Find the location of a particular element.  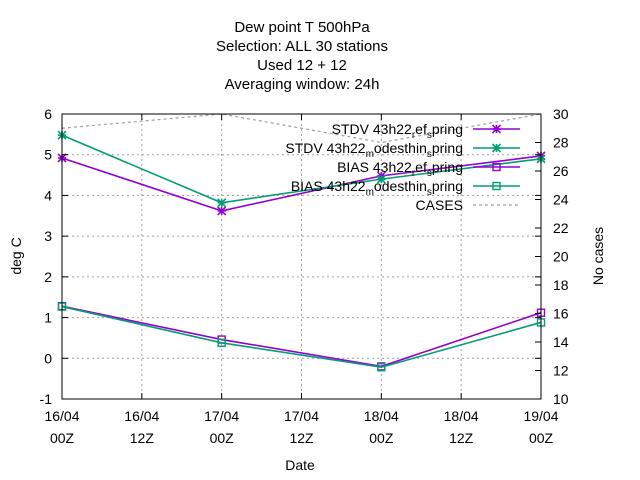

y-tick-label: 5 is located at coordinates (48, 155).